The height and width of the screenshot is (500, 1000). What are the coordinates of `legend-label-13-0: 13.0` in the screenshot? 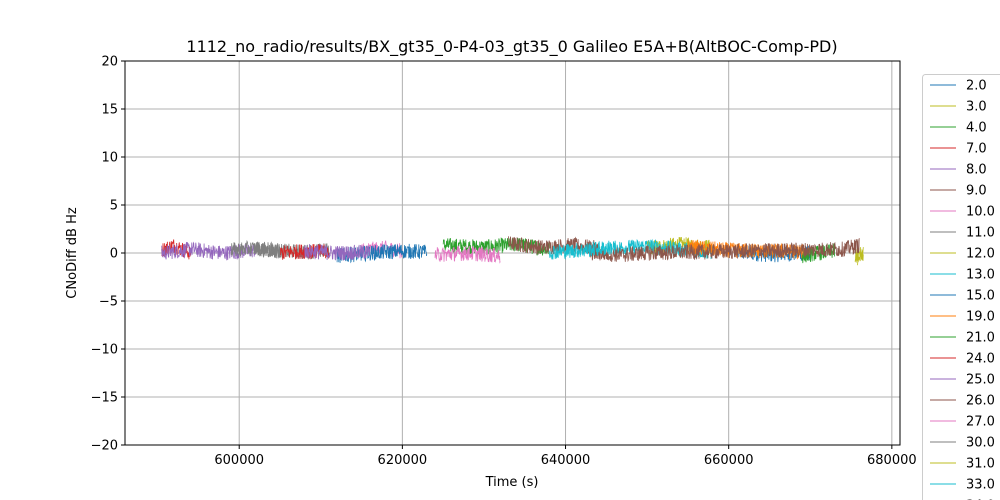 It's located at (980, 275).